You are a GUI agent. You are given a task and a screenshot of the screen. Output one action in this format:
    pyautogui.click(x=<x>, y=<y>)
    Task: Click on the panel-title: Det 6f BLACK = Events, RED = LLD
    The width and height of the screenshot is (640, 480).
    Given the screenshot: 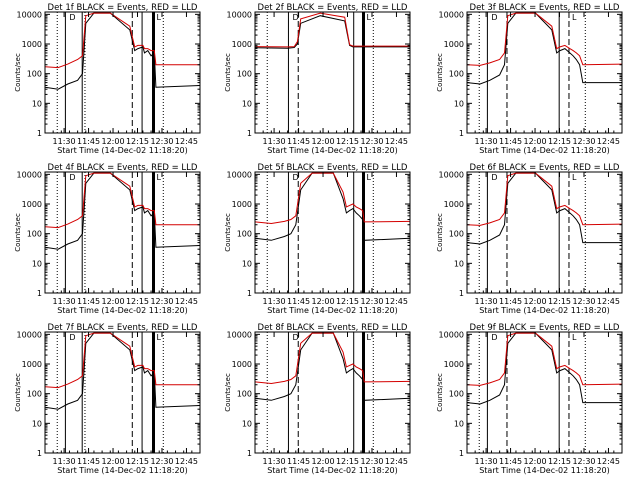 What is the action you would take?
    pyautogui.click(x=545, y=168)
    